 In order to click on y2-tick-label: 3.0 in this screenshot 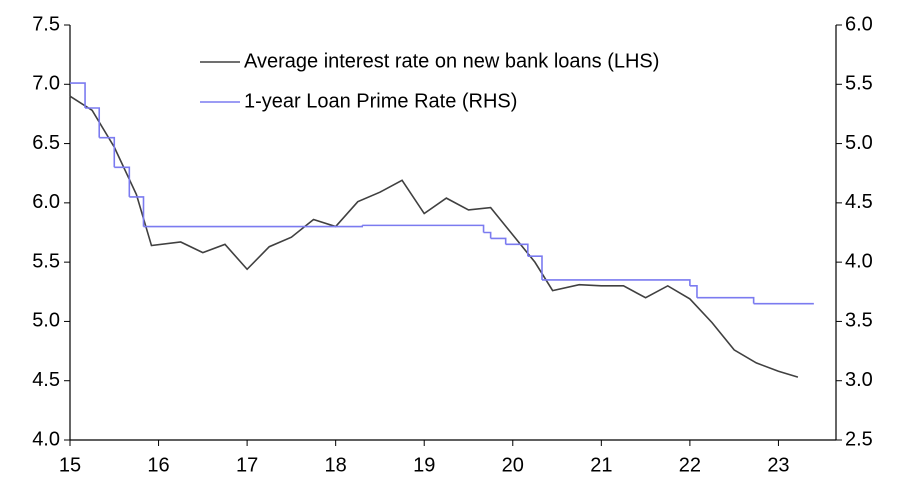, I will do `click(859, 380)`.